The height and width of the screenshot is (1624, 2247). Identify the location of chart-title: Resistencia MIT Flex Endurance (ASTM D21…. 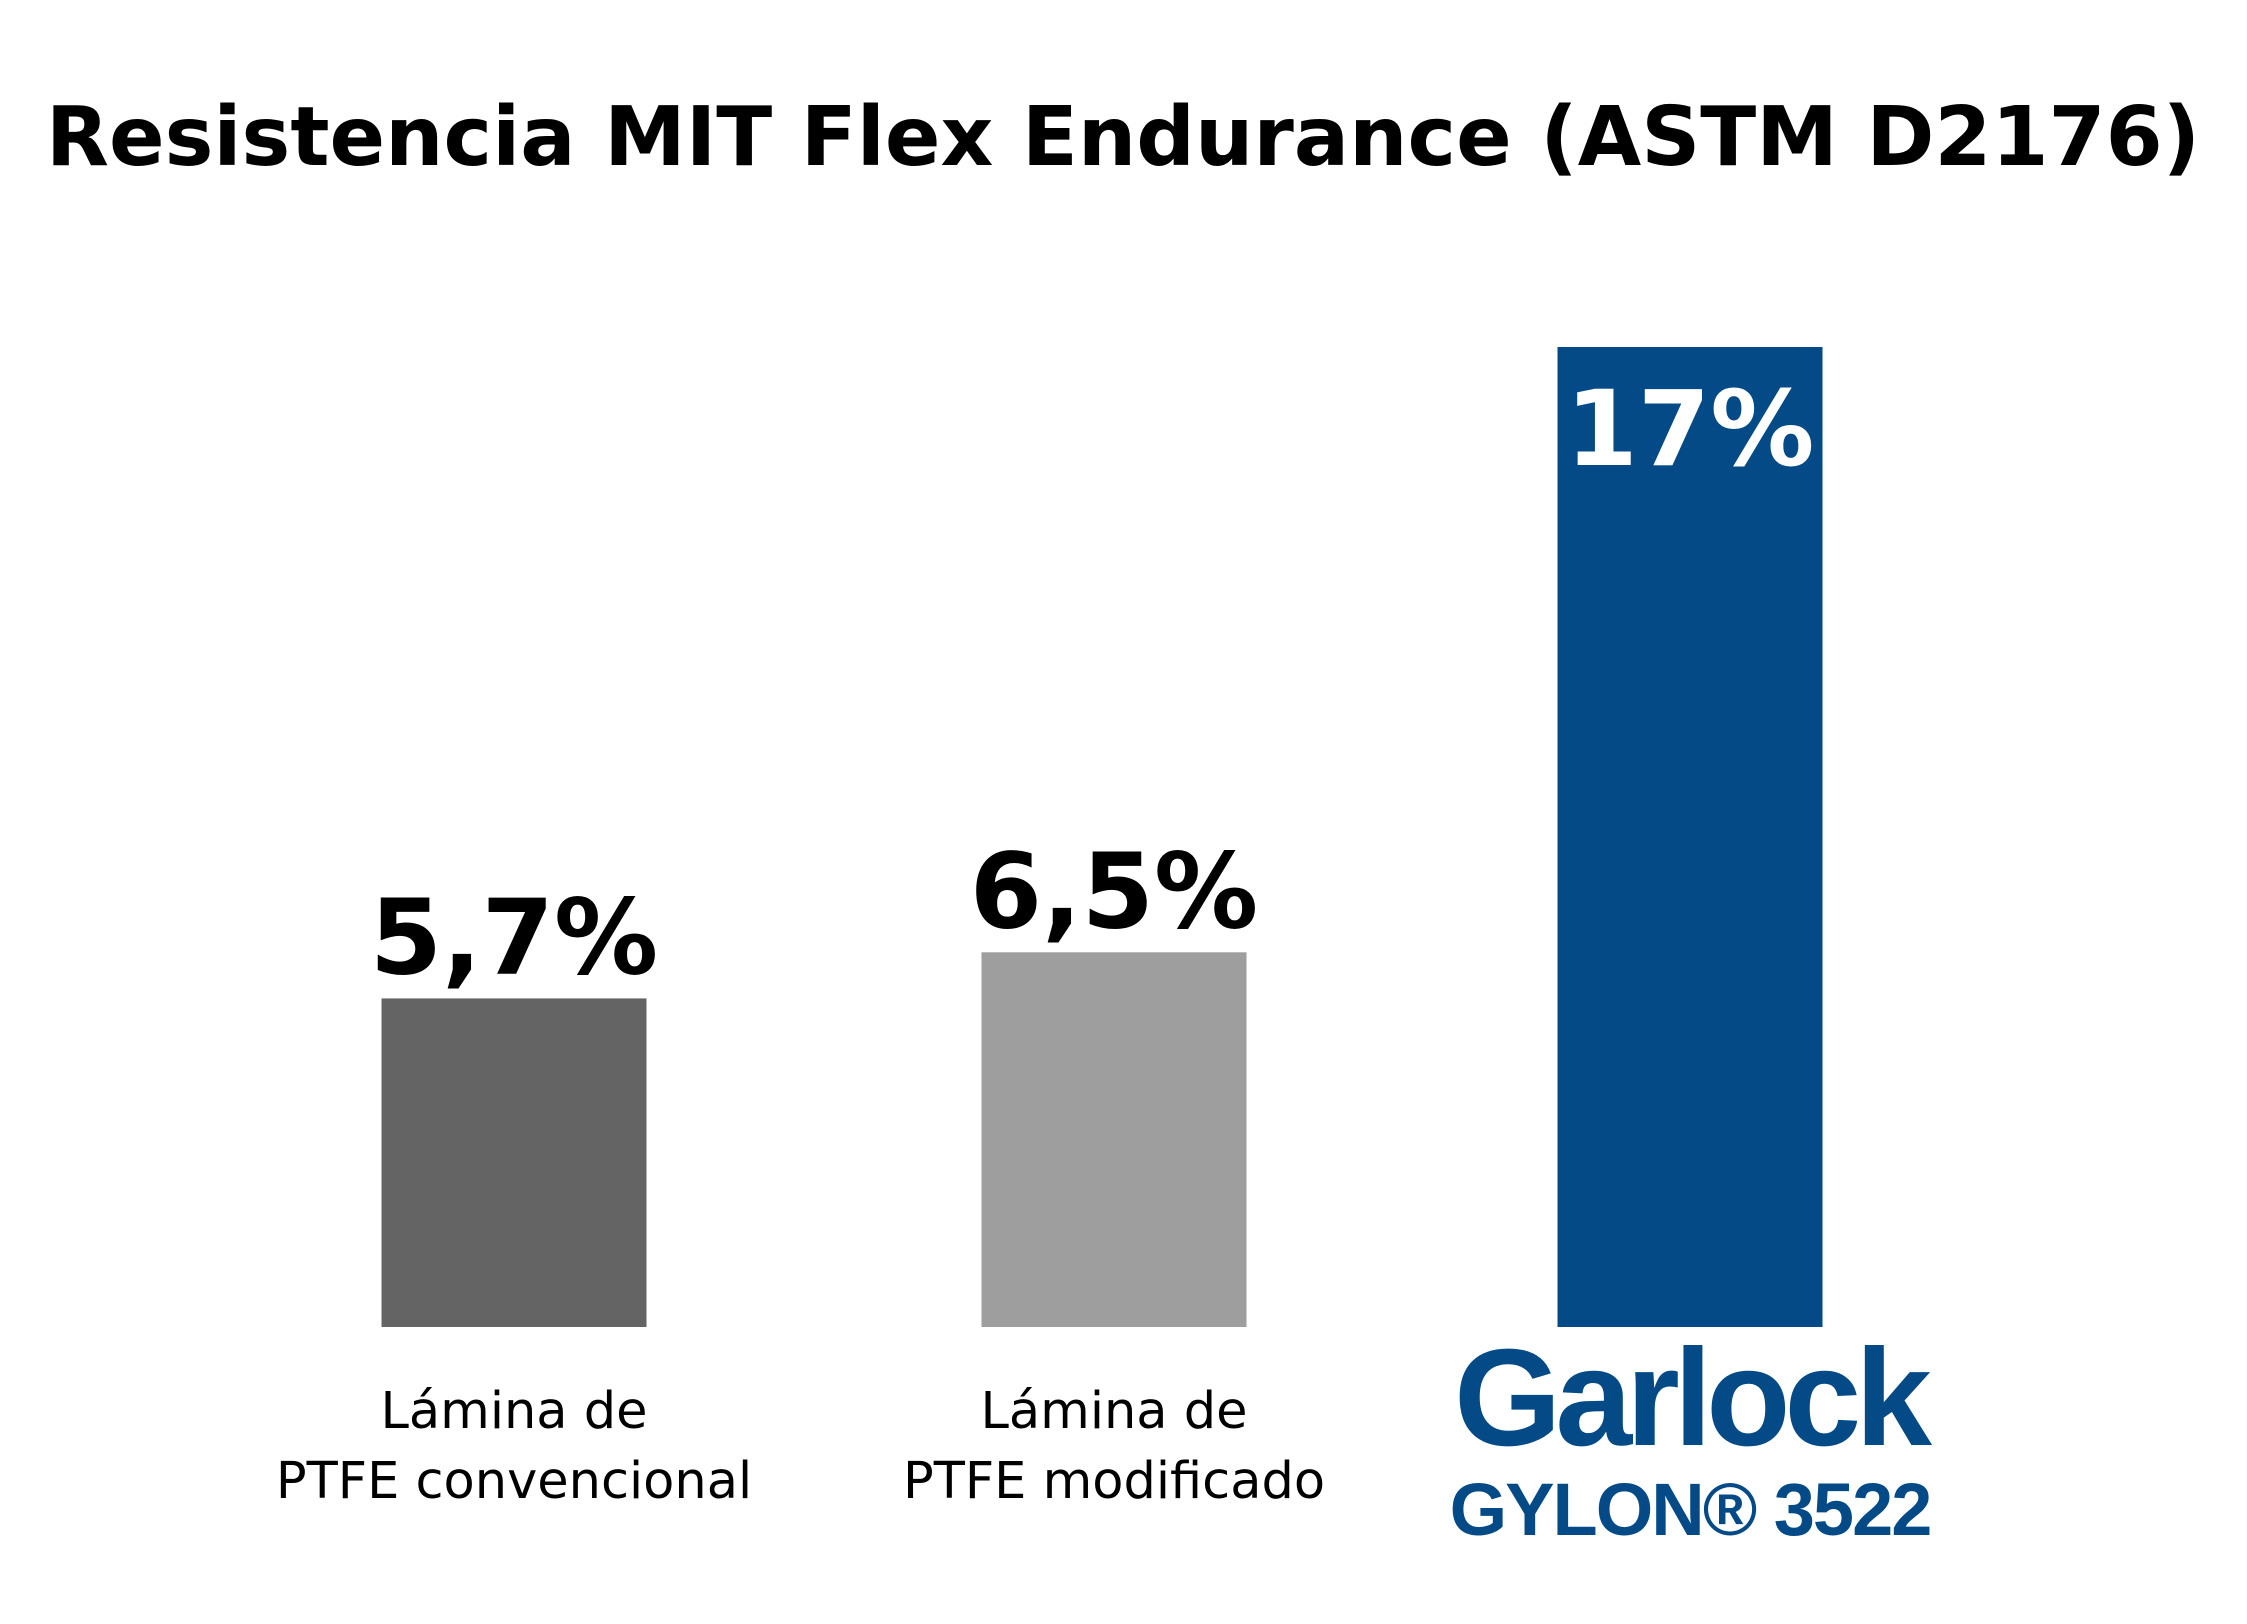
(1123, 137).